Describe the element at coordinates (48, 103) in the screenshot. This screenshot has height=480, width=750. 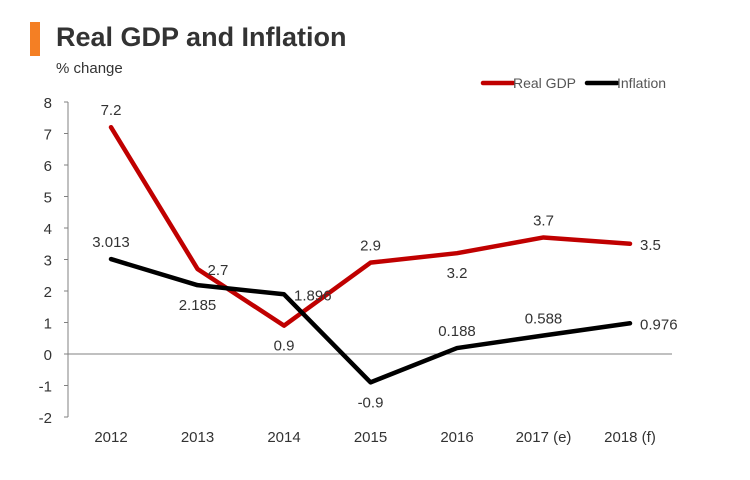
I see `y-tick-label: 8` at that location.